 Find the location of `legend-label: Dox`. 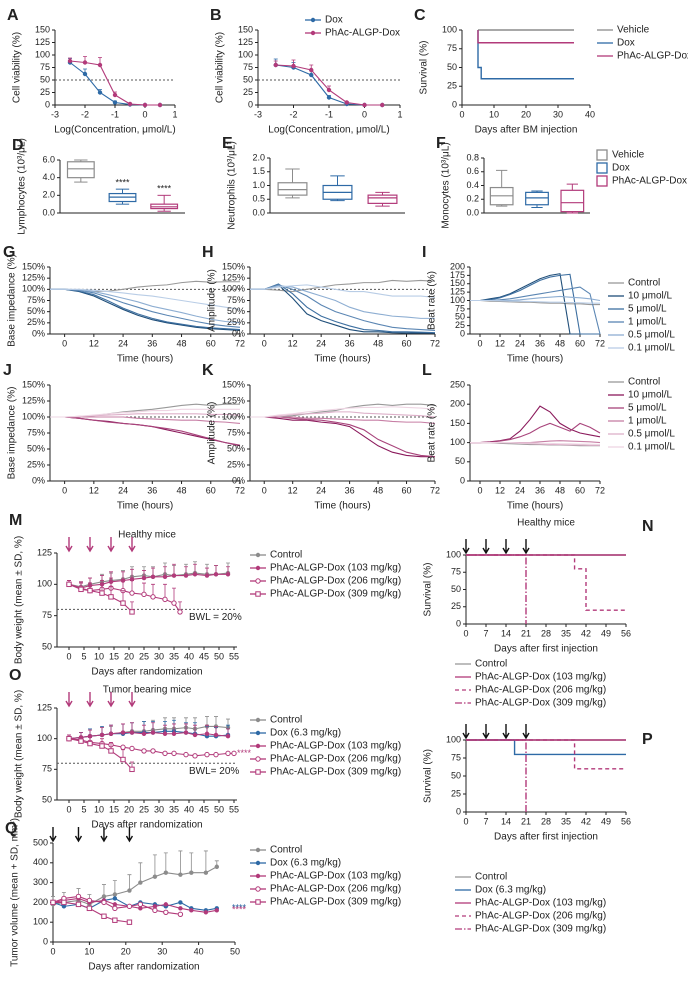

legend-label: Dox is located at coordinates (334, 20).